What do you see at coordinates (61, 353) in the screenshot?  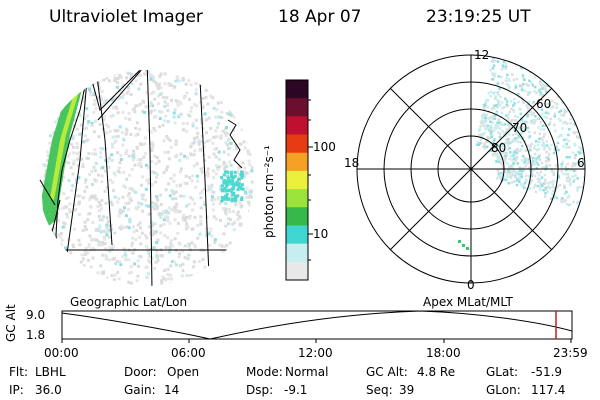 I see `altitude-xtick-0000: 00:00` at bounding box center [61, 353].